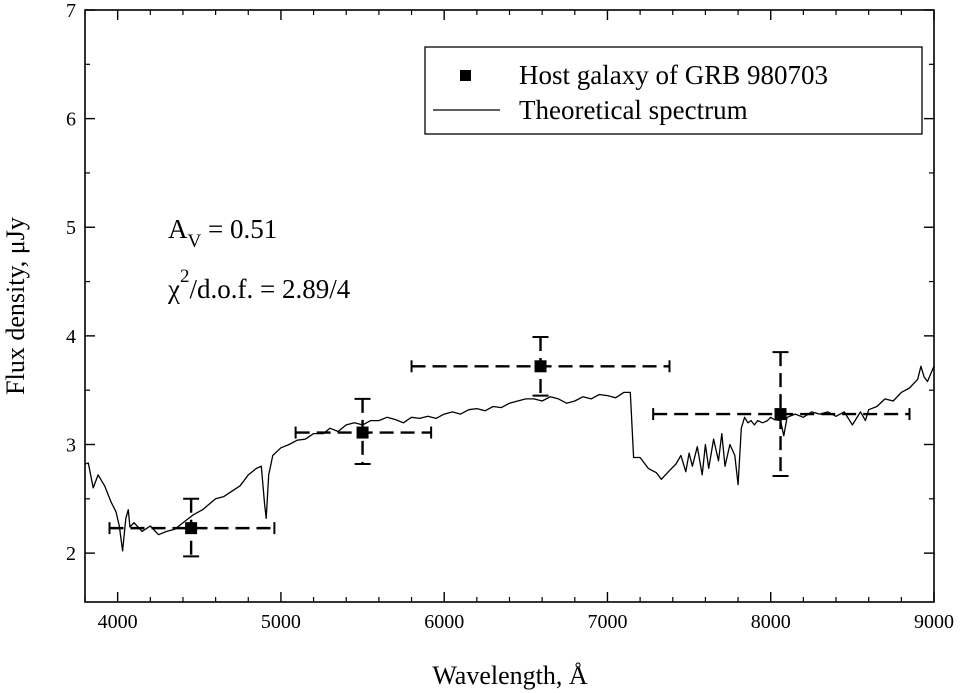 Image resolution: width=960 pixels, height=693 pixels. I want to click on extinction-annotation: AV = 0.51, so click(222, 233).